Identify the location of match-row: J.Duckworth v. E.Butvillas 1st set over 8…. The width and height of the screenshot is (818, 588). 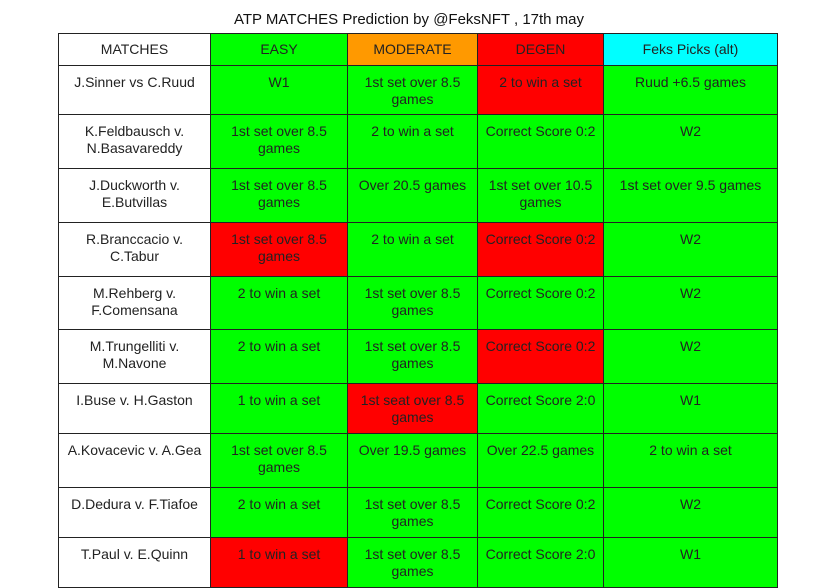
(418, 195).